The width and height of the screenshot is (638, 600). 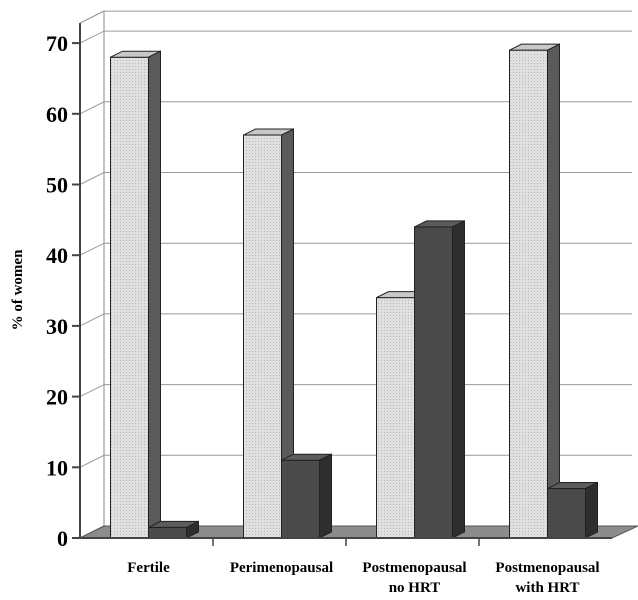 What do you see at coordinates (281, 568) in the screenshot?
I see `x-category-label: Perimenopausal` at bounding box center [281, 568].